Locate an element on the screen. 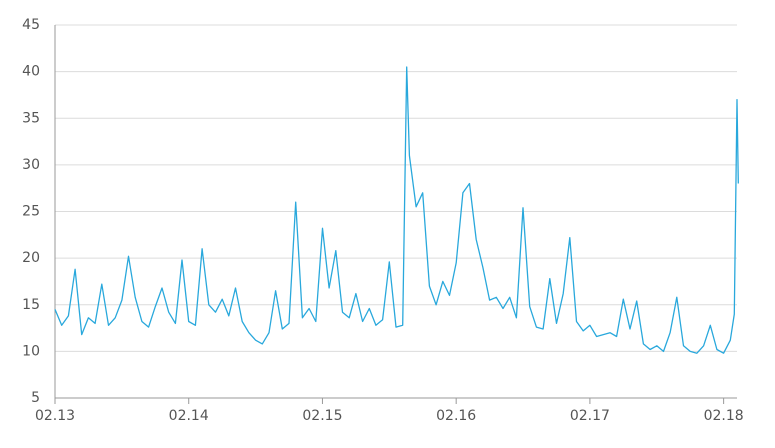 The image size is (775, 448). x-tick-label: 02.18 is located at coordinates (724, 416).